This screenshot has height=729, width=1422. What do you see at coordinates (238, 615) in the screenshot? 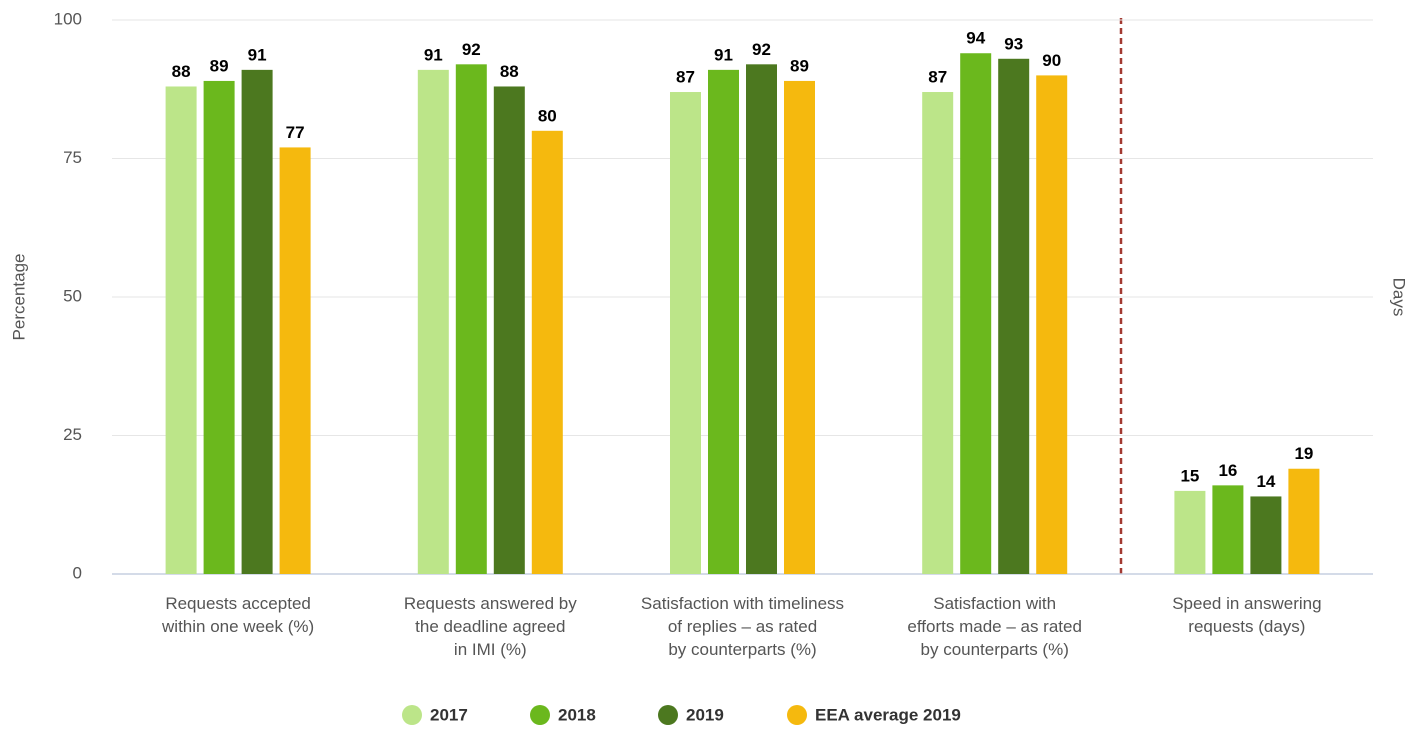
I see `x-tick-label: Requests accepted within one week (%)` at bounding box center [238, 615].